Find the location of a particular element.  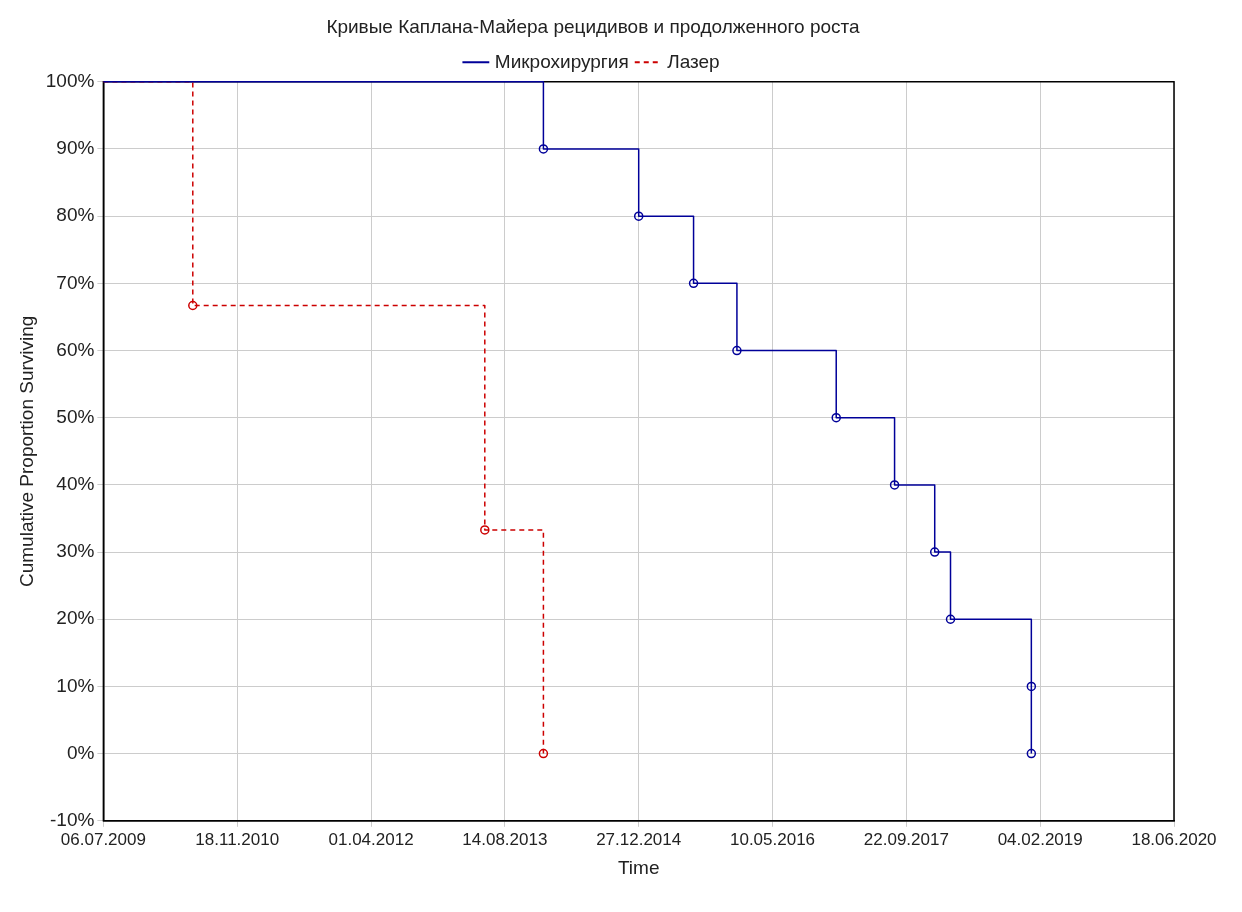

y-tick-label: 60% is located at coordinates (75, 349).